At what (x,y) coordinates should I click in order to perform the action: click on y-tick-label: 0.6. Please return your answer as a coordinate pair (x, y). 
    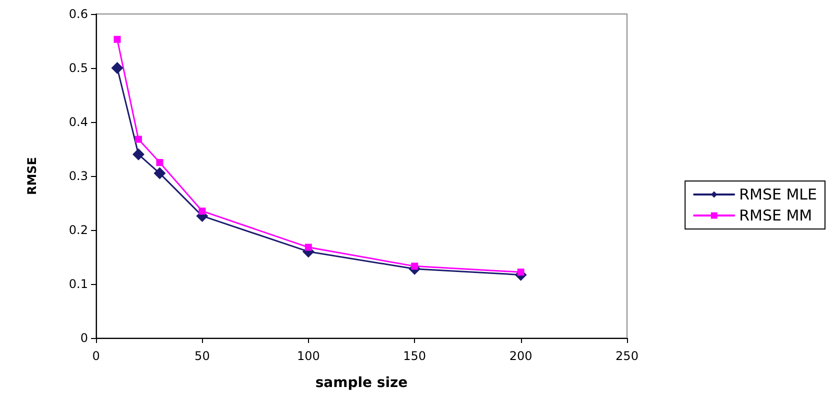
    Looking at the image, I should click on (78, 14).